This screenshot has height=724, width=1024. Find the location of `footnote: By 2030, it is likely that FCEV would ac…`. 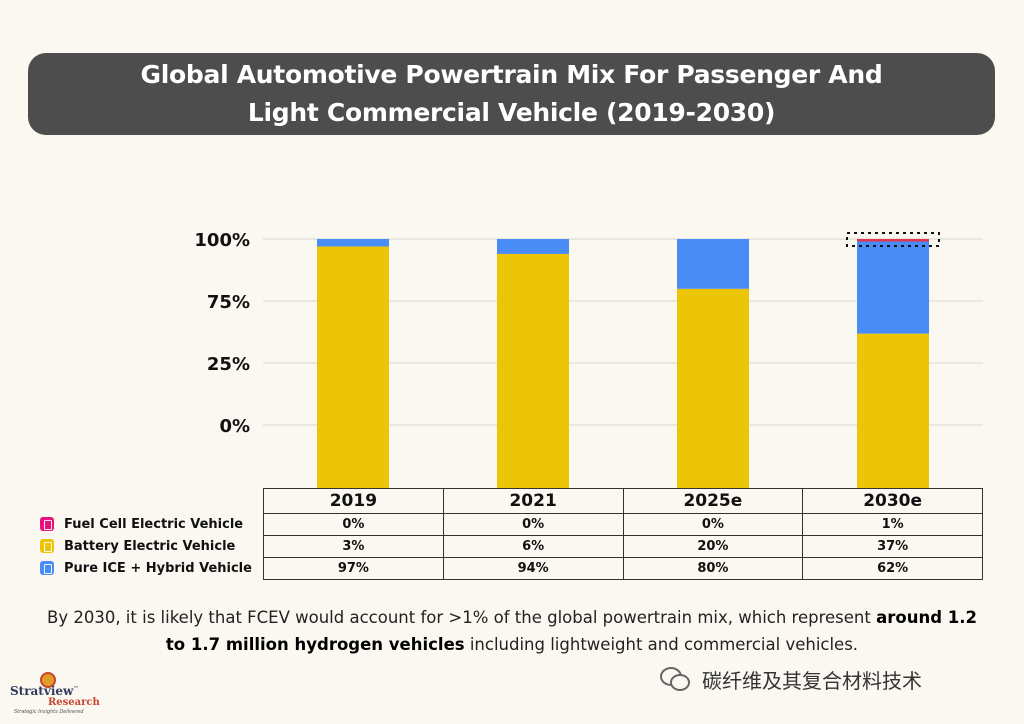

footnote: By 2030, it is likely that FCEV would ac… is located at coordinates (512, 631).